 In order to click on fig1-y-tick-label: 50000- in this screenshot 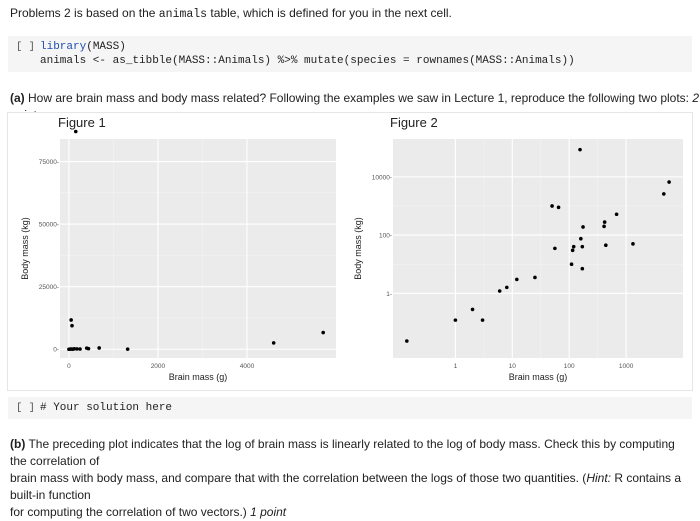, I will do `click(49, 225)`.